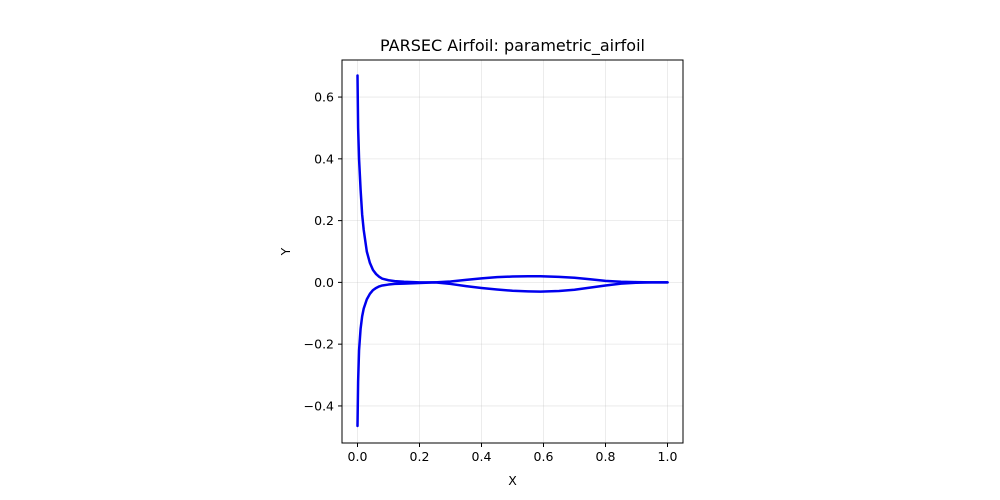 The width and height of the screenshot is (1000, 500). What do you see at coordinates (606, 456) in the screenshot?
I see `x-tick-label: 0.8` at bounding box center [606, 456].